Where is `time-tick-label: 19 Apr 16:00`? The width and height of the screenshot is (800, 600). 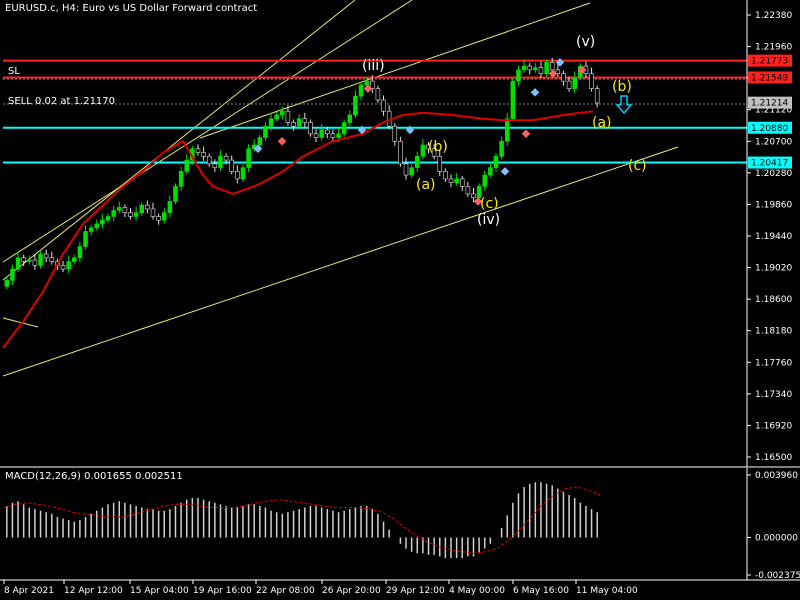
time-tick-label: 19 Apr 16:00 is located at coordinates (222, 591).